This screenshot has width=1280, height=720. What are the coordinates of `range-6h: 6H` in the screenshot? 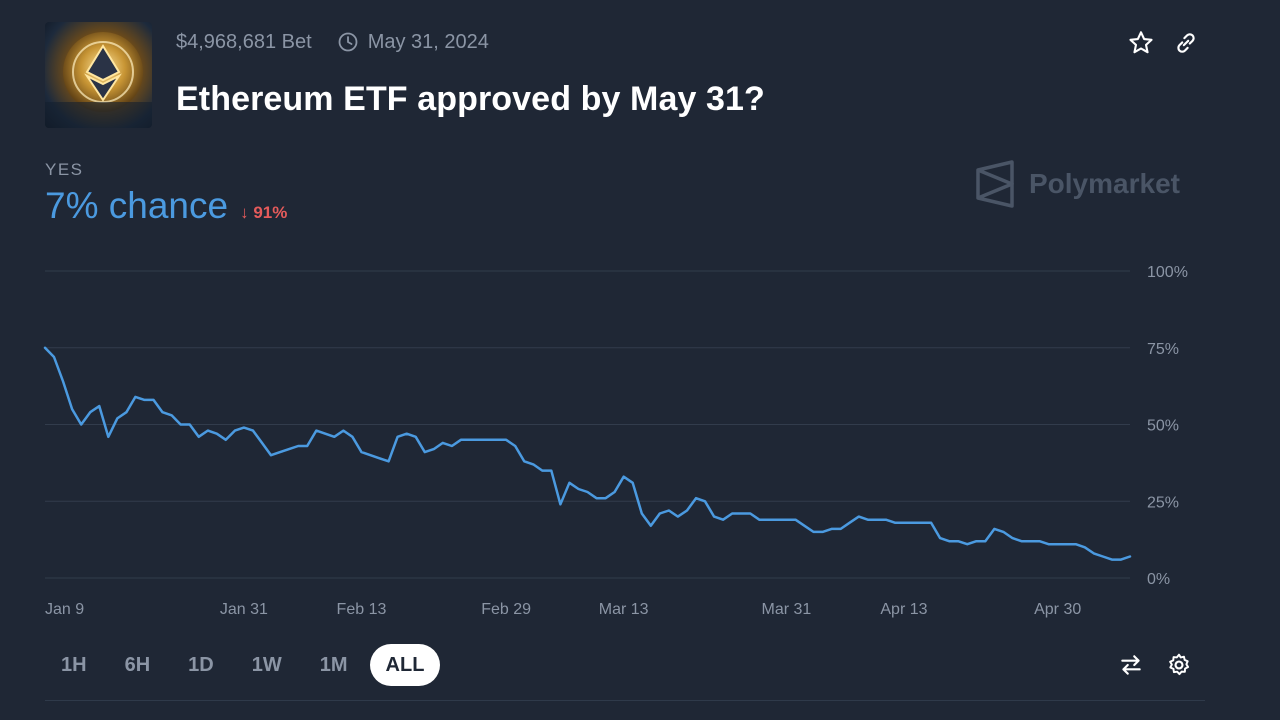 It's located at (137, 664).